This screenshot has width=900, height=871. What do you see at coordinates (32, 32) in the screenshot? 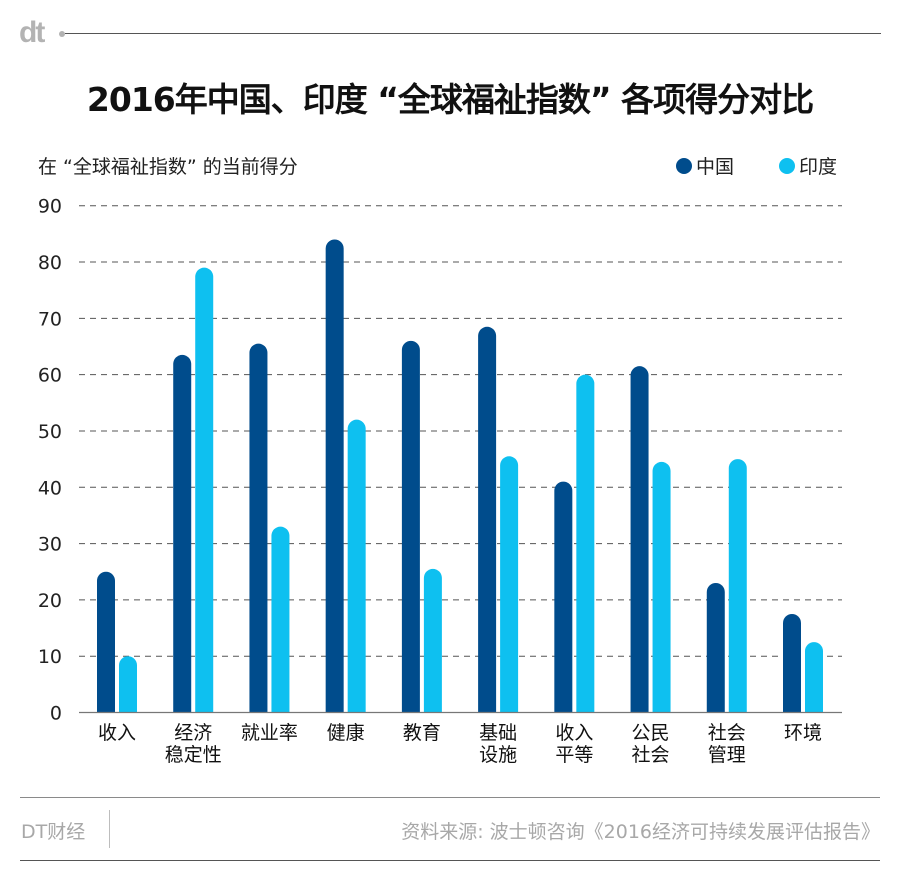
I see `brand-logo: dt` at bounding box center [32, 32].